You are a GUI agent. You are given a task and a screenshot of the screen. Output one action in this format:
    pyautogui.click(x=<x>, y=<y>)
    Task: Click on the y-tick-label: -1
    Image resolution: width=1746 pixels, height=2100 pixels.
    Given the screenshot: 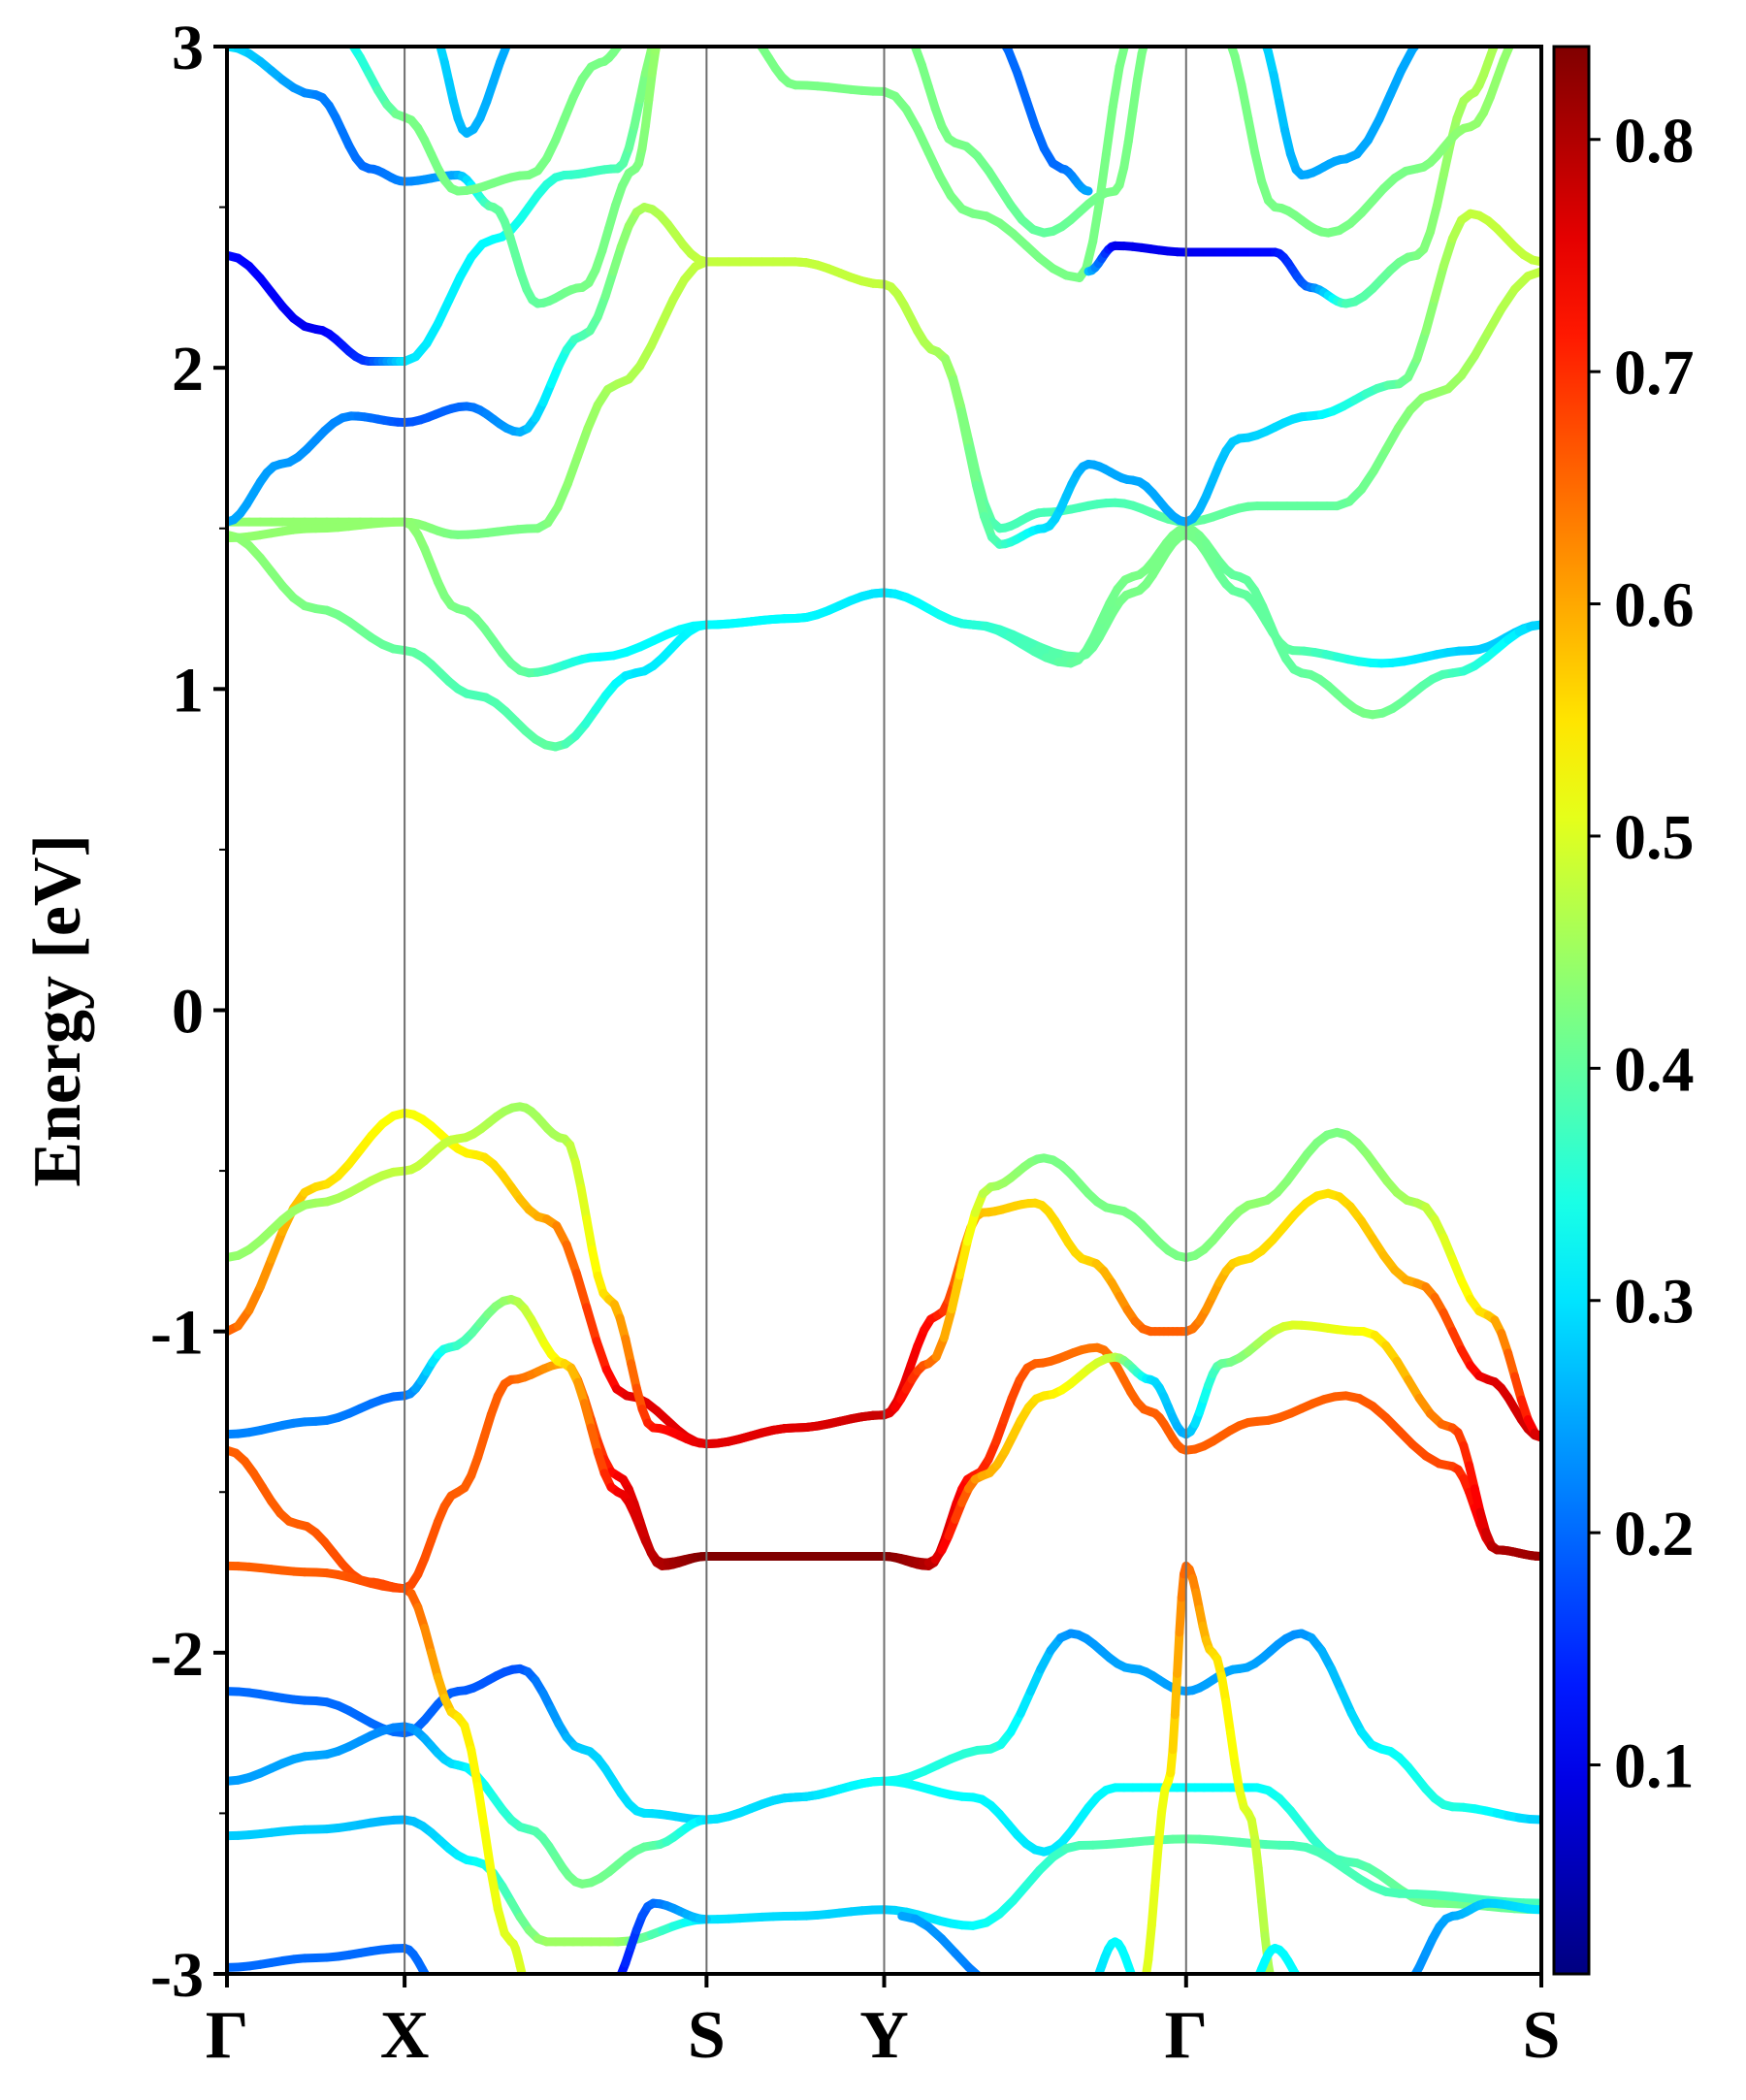 What is the action you would take?
    pyautogui.click(x=177, y=1333)
    